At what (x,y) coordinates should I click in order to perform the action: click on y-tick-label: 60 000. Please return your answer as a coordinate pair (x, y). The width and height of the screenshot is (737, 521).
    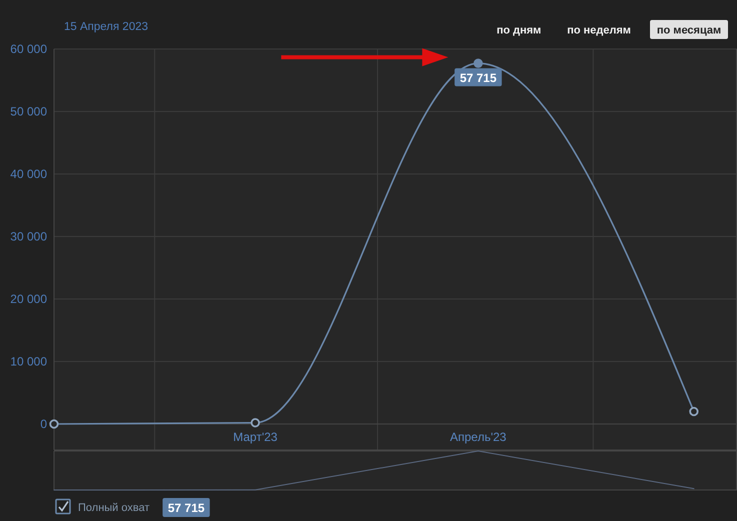
    Looking at the image, I should click on (29, 49).